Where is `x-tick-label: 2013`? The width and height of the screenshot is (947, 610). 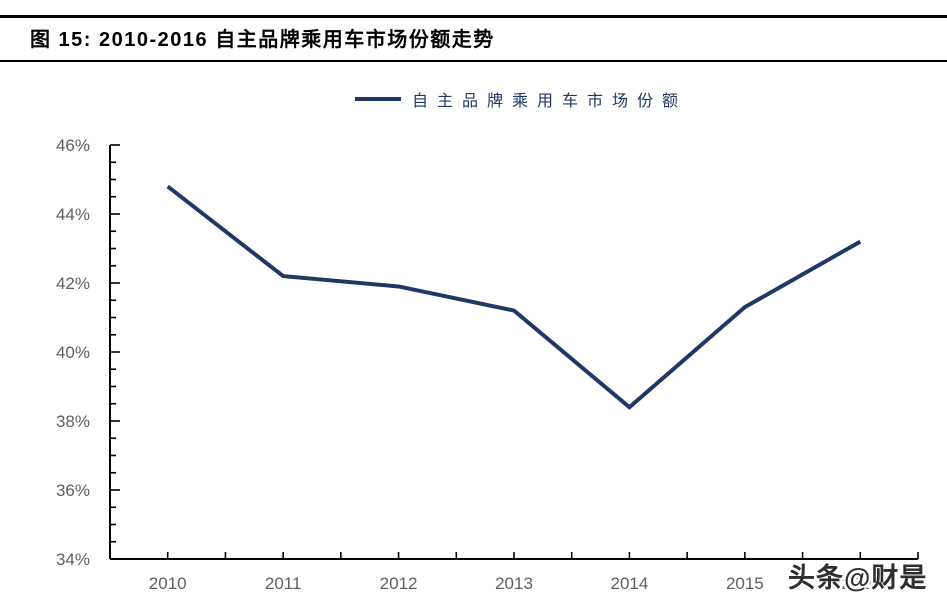 x-tick-label: 2013 is located at coordinates (514, 583).